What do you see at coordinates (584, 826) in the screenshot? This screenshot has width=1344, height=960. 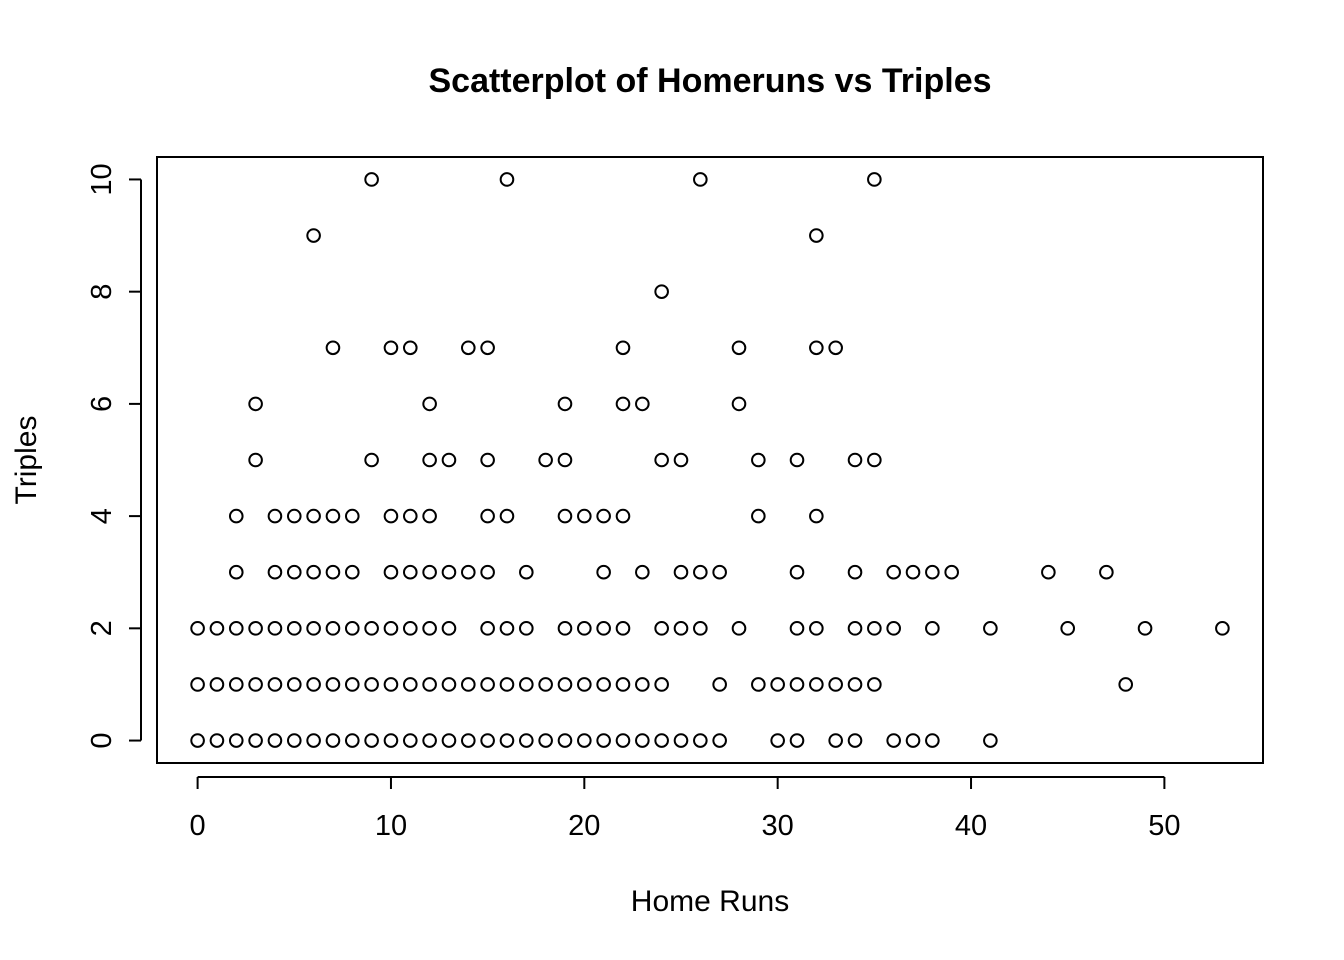 I see `x-tick-label: 20` at bounding box center [584, 826].